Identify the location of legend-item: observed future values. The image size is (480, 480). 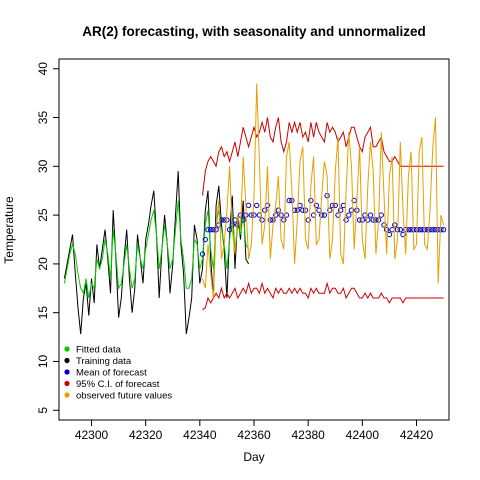
(118, 395).